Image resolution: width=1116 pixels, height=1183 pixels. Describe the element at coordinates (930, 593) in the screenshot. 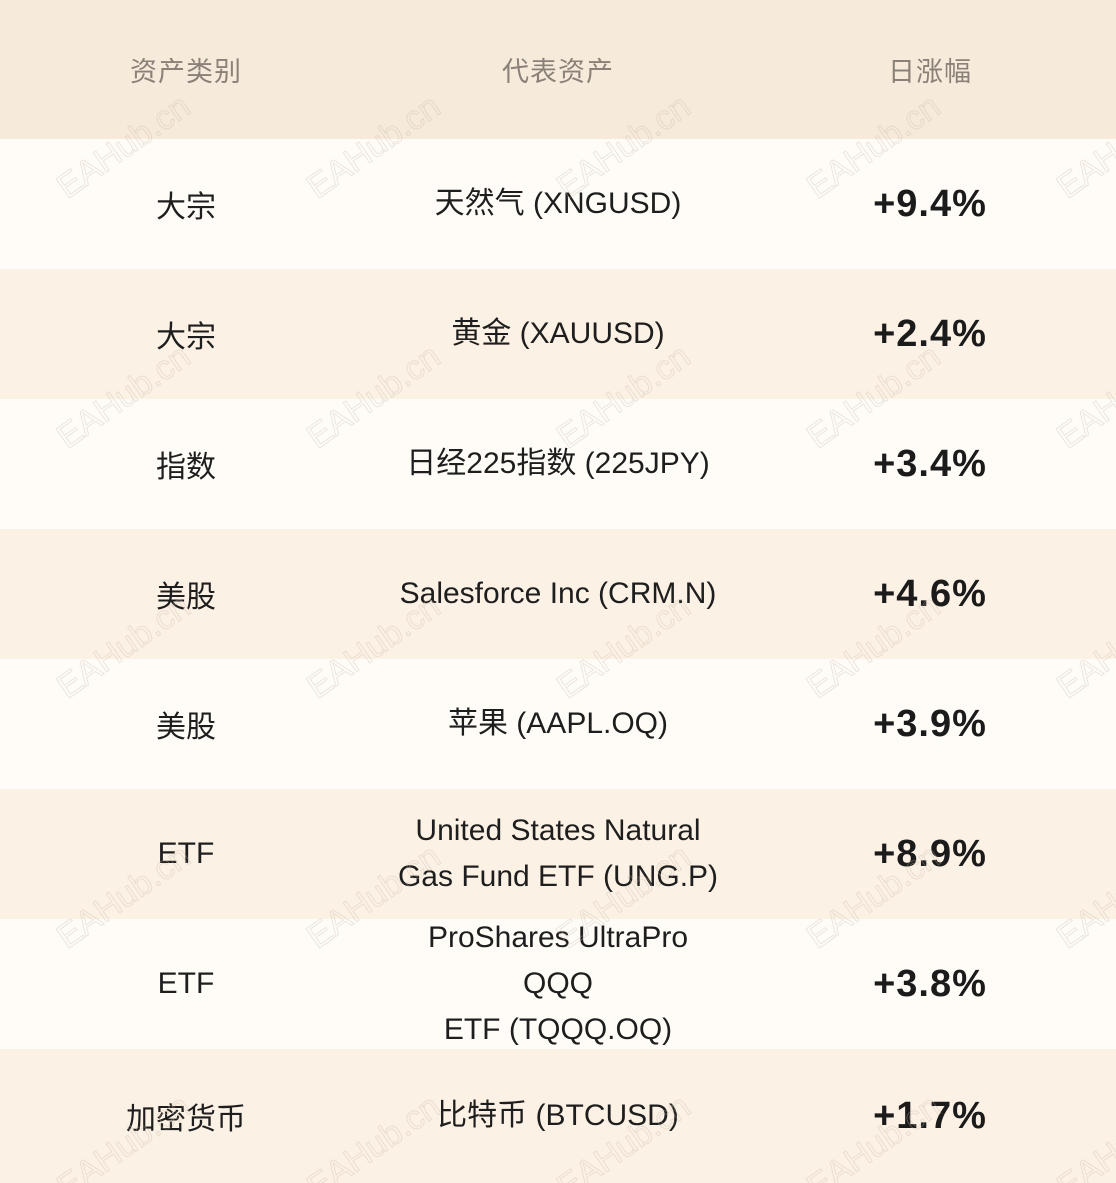

I see `change-cell: +4.6%` at that location.